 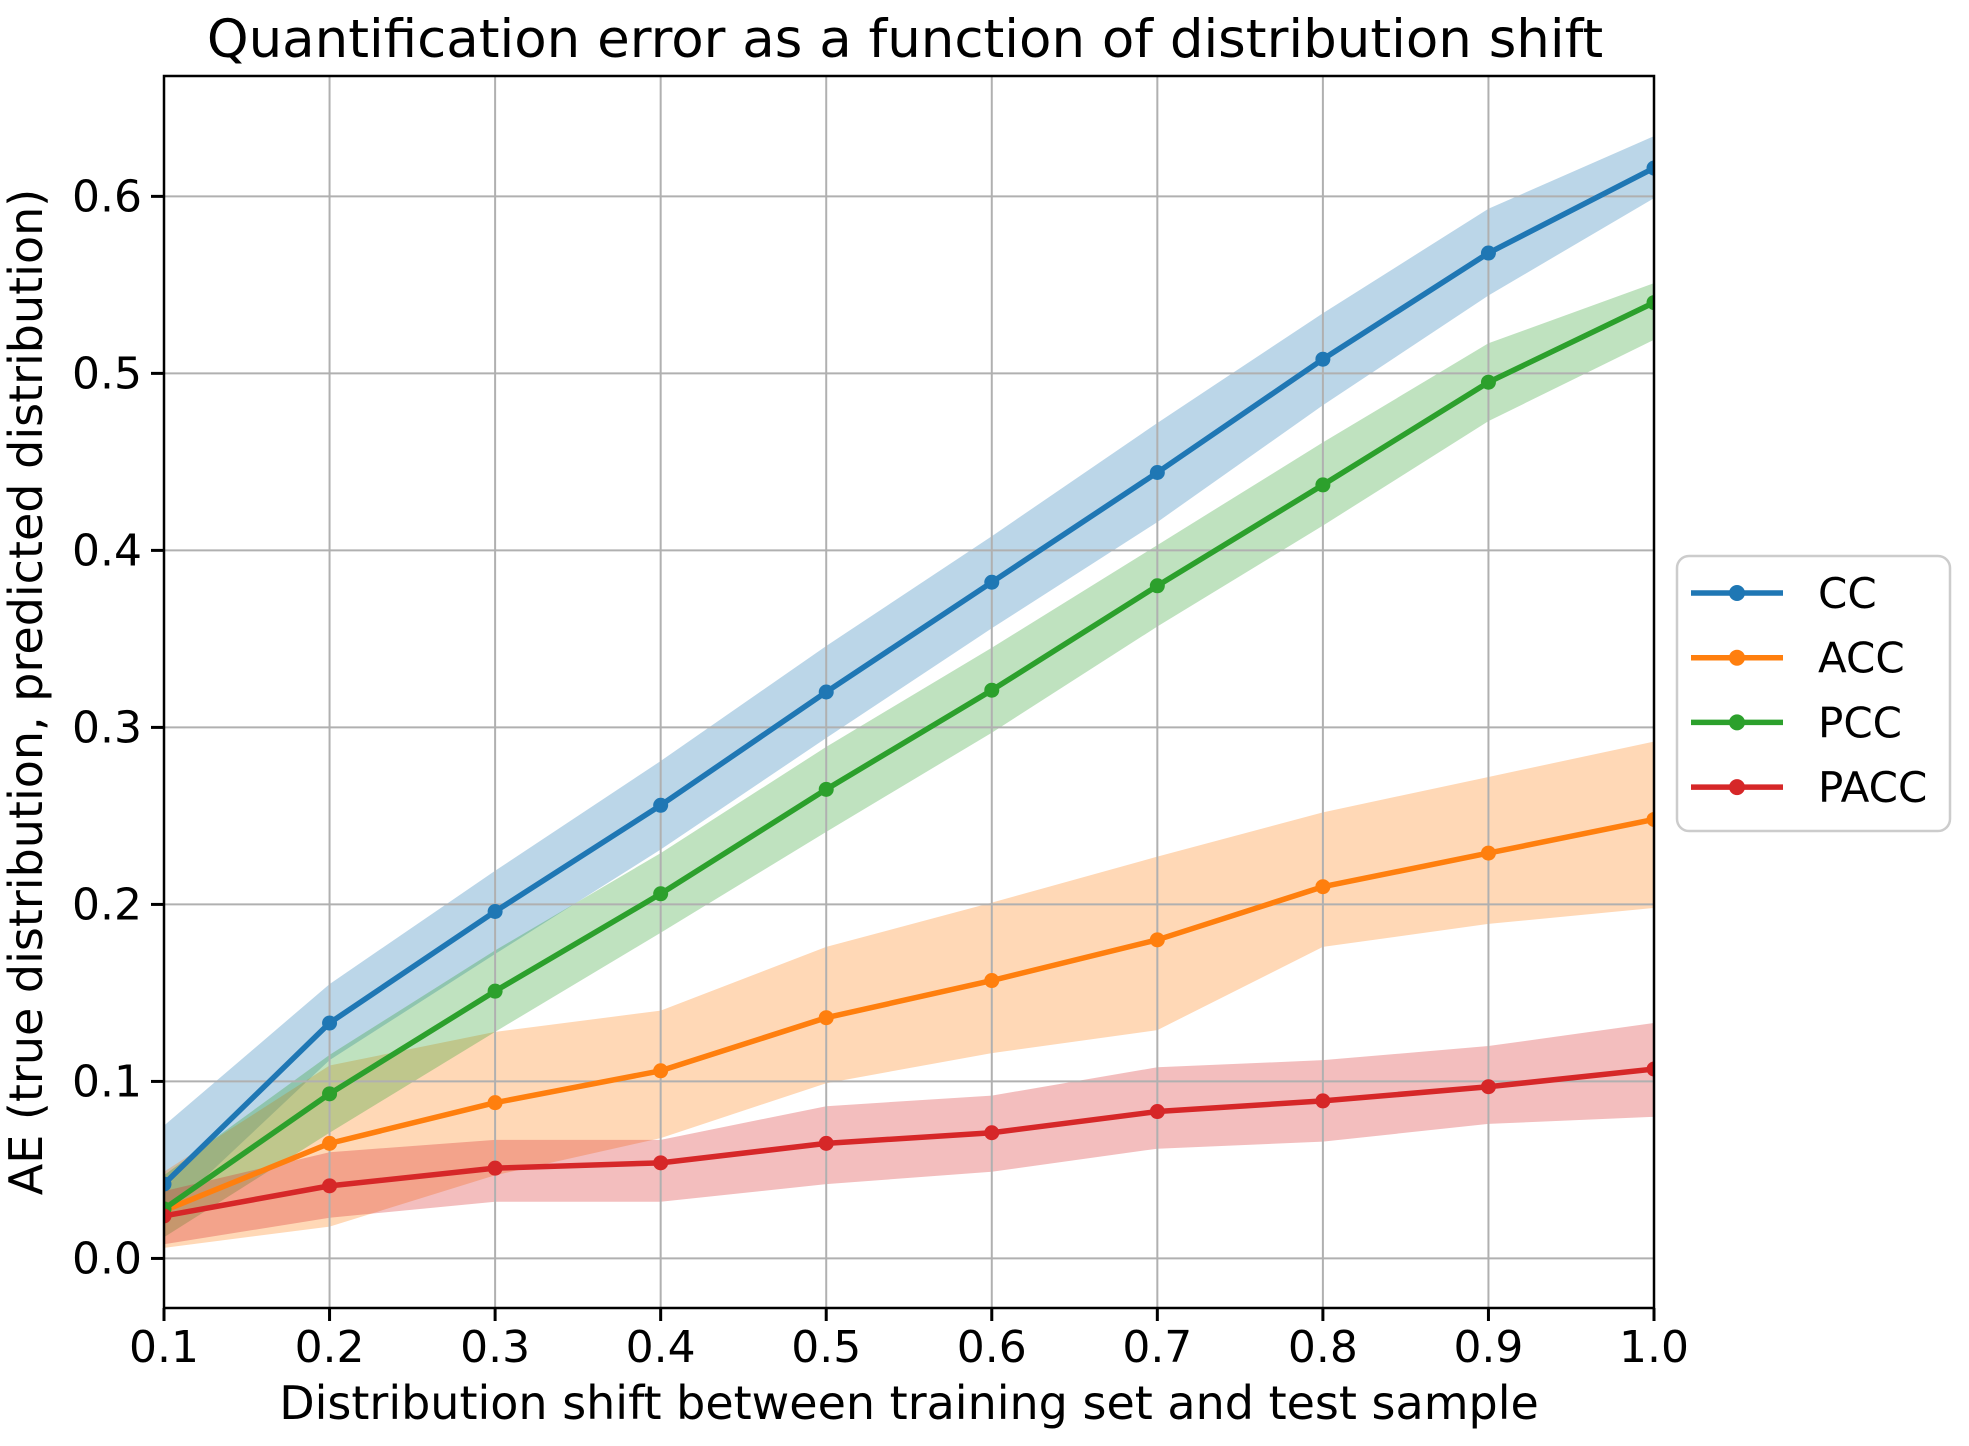 I want to click on series-line-PACC, so click(x=909, y=1142).